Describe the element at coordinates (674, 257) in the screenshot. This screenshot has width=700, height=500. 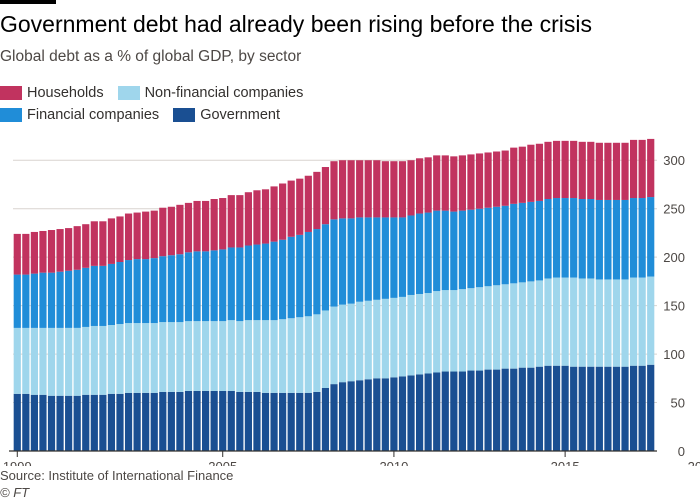
I see `y-tick-label: 200` at that location.